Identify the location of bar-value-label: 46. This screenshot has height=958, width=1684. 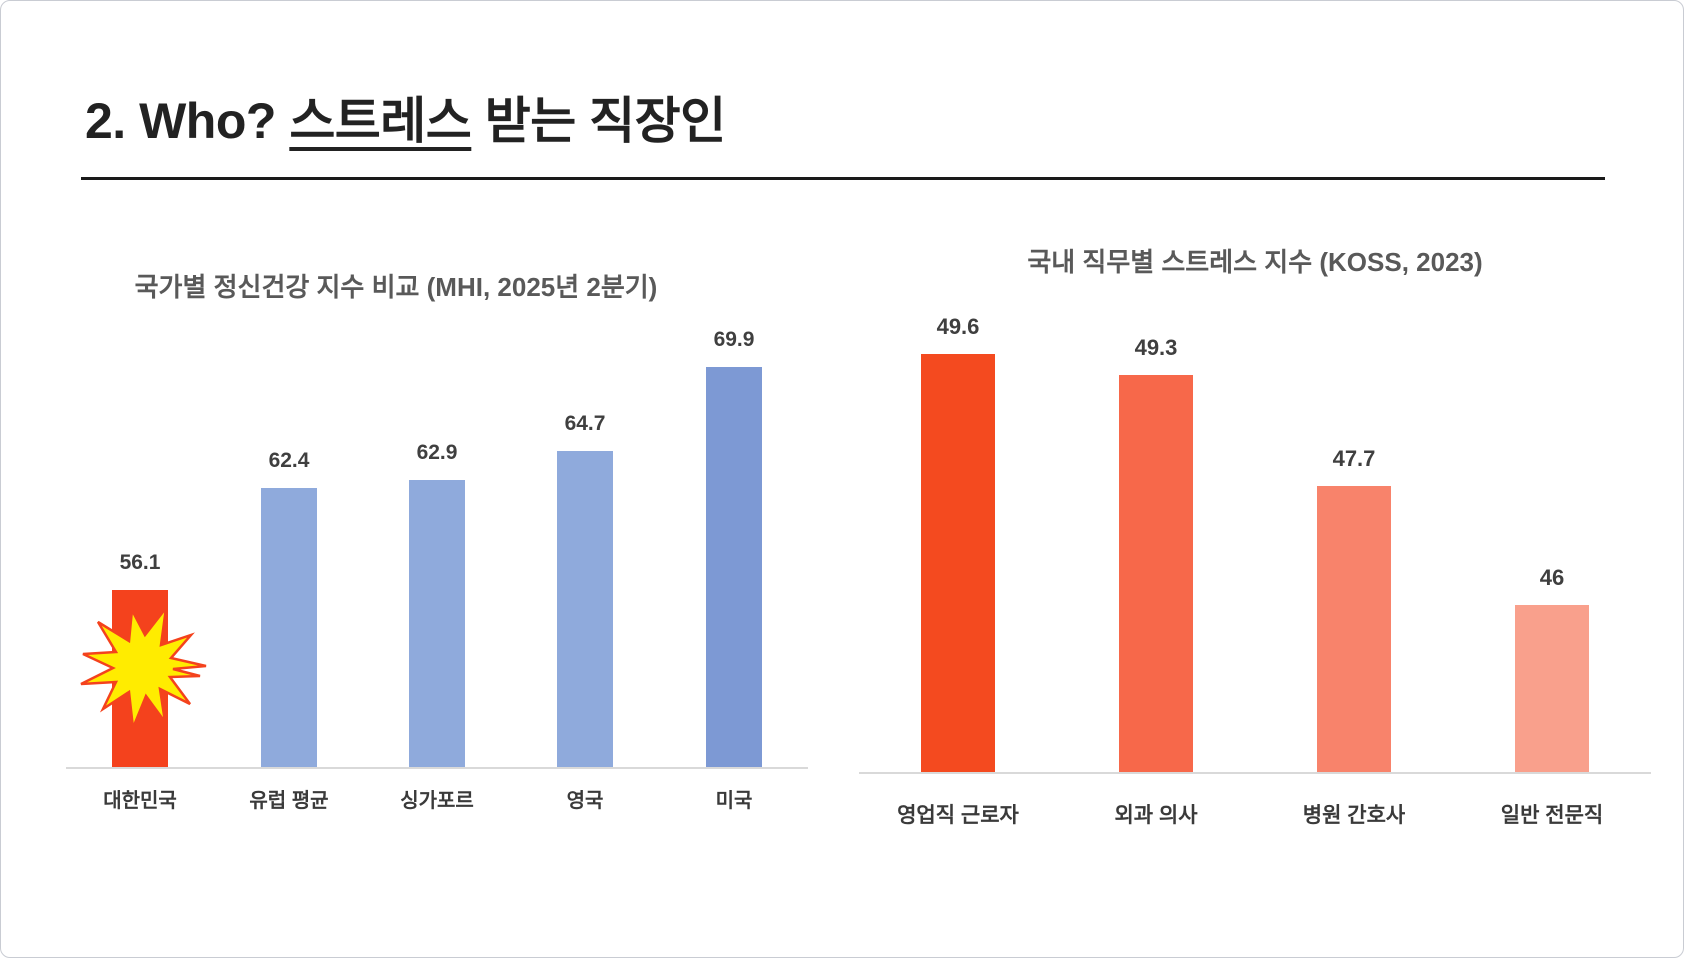
(1552, 577).